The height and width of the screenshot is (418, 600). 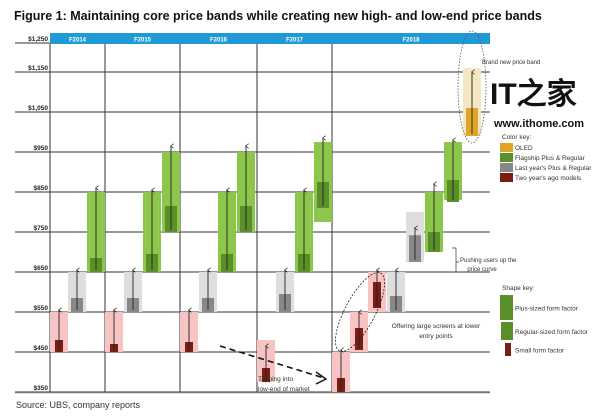 What do you see at coordinates (550, 158) in the screenshot?
I see `color-key-label: Flagship Plus & Regular` at bounding box center [550, 158].